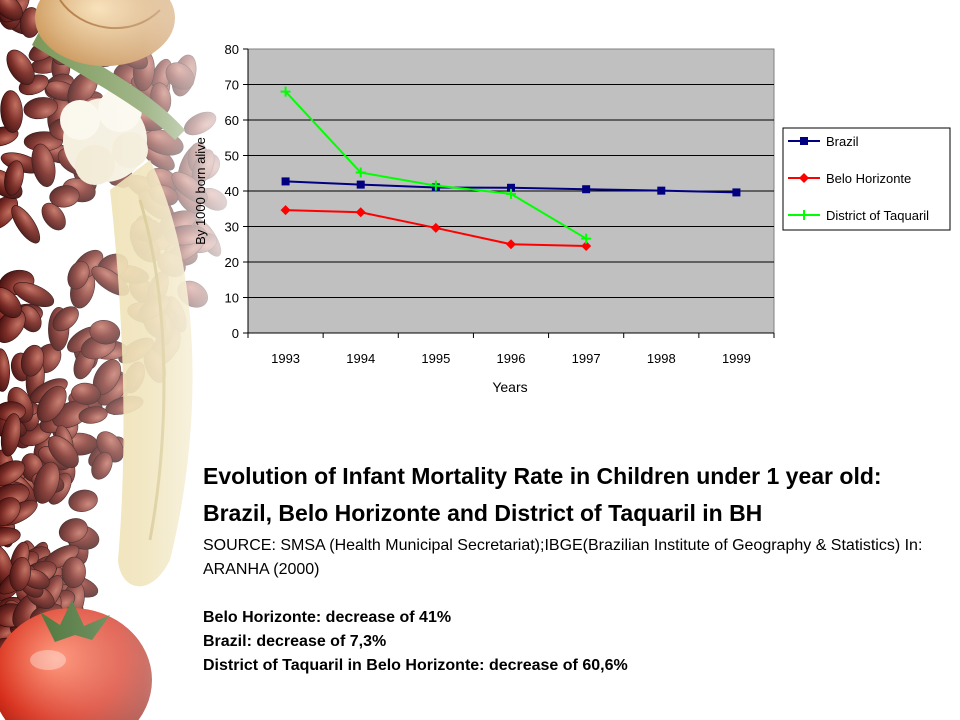  Describe the element at coordinates (232, 120) in the screenshot. I see `y-tick-label: 60` at that location.